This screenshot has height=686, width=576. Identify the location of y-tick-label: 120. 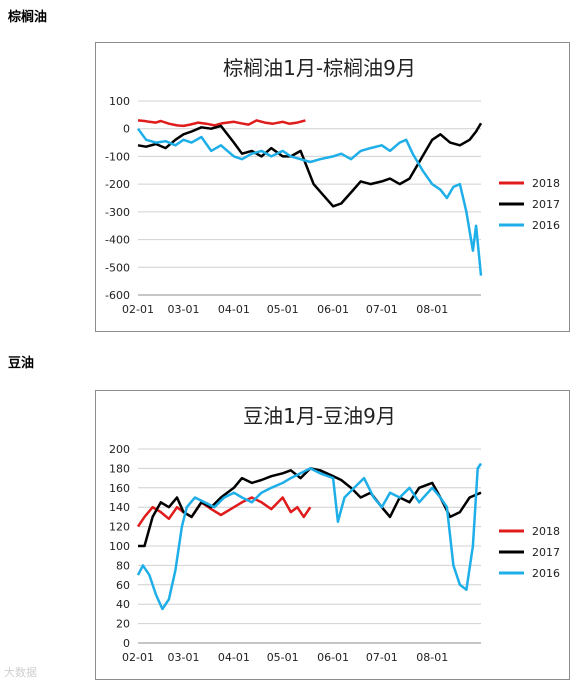
(119, 527).